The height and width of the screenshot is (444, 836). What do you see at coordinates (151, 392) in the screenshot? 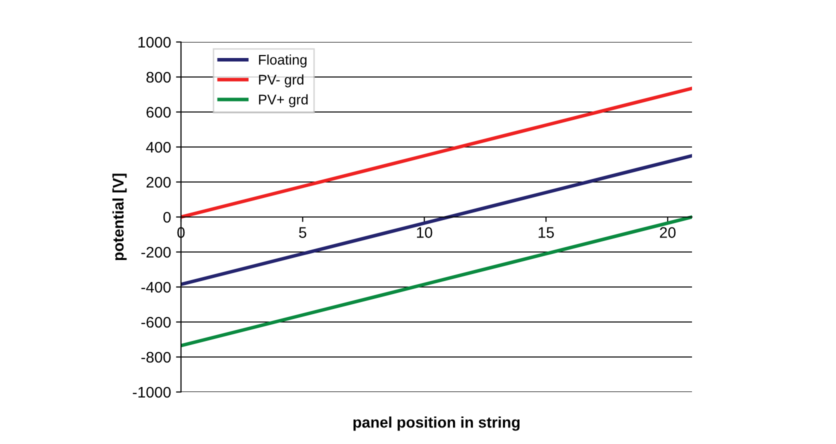
I see `y-tick-label: -1000` at bounding box center [151, 392].